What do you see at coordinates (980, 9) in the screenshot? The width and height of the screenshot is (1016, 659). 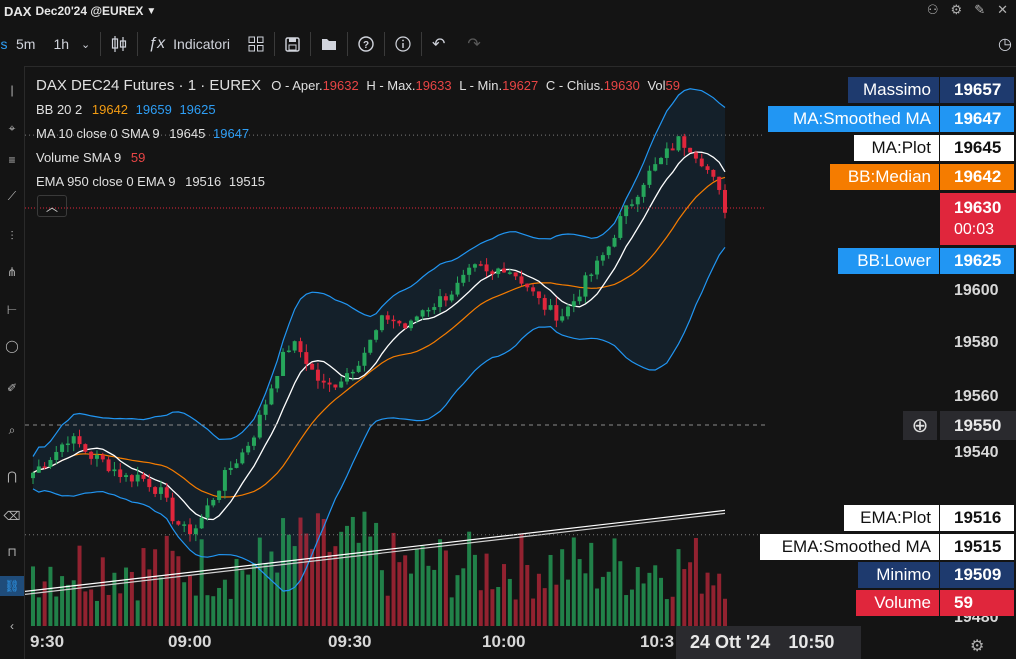 I see `pin-icon: ✎` at bounding box center [980, 9].